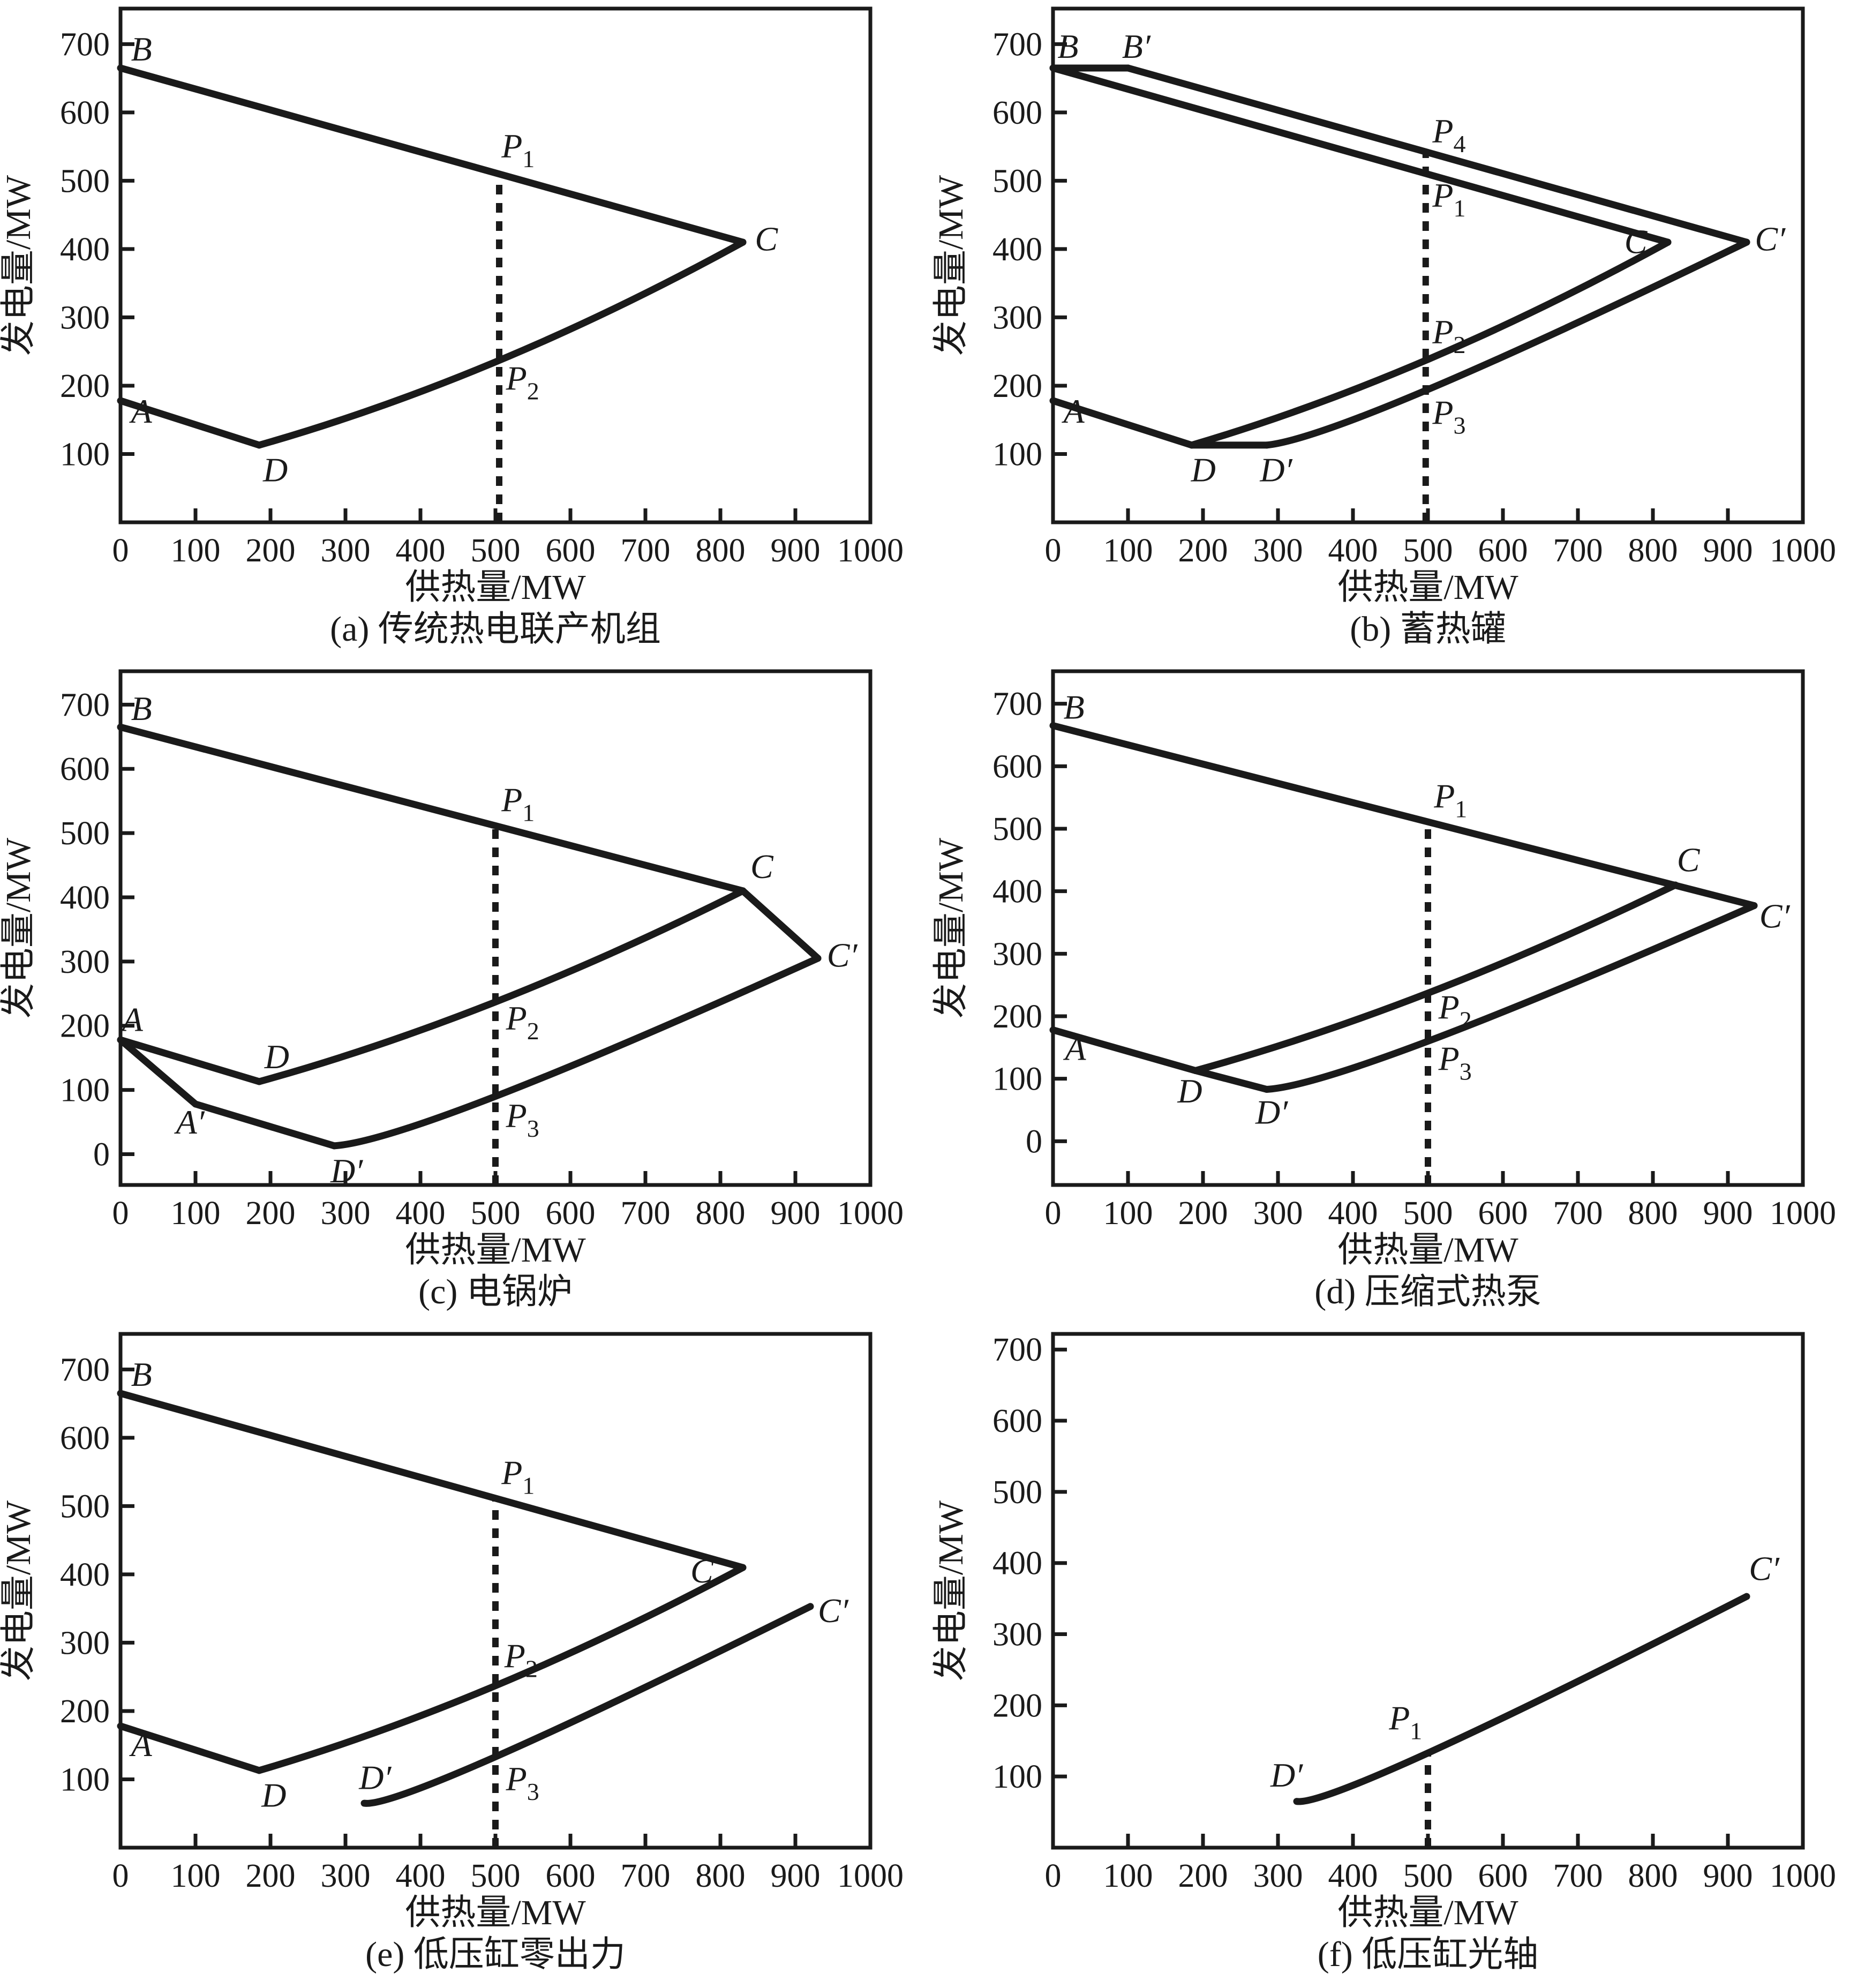 Image resolution: width=1865 pixels, height=1988 pixels. I want to click on point-label-A′: A′, so click(189, 1122).